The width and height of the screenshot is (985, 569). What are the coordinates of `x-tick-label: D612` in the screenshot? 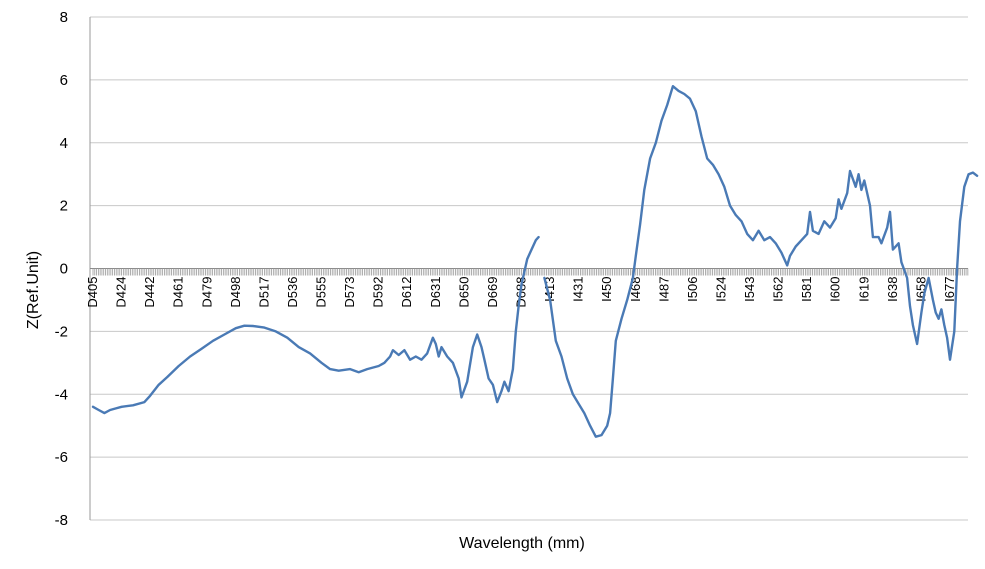 It's located at (406, 292).